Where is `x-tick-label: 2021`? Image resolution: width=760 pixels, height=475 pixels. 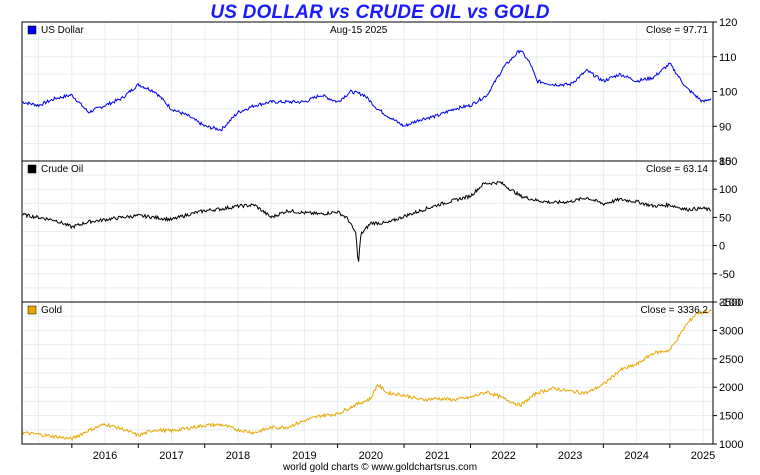 x-tick-label: 2021 is located at coordinates (437, 456).